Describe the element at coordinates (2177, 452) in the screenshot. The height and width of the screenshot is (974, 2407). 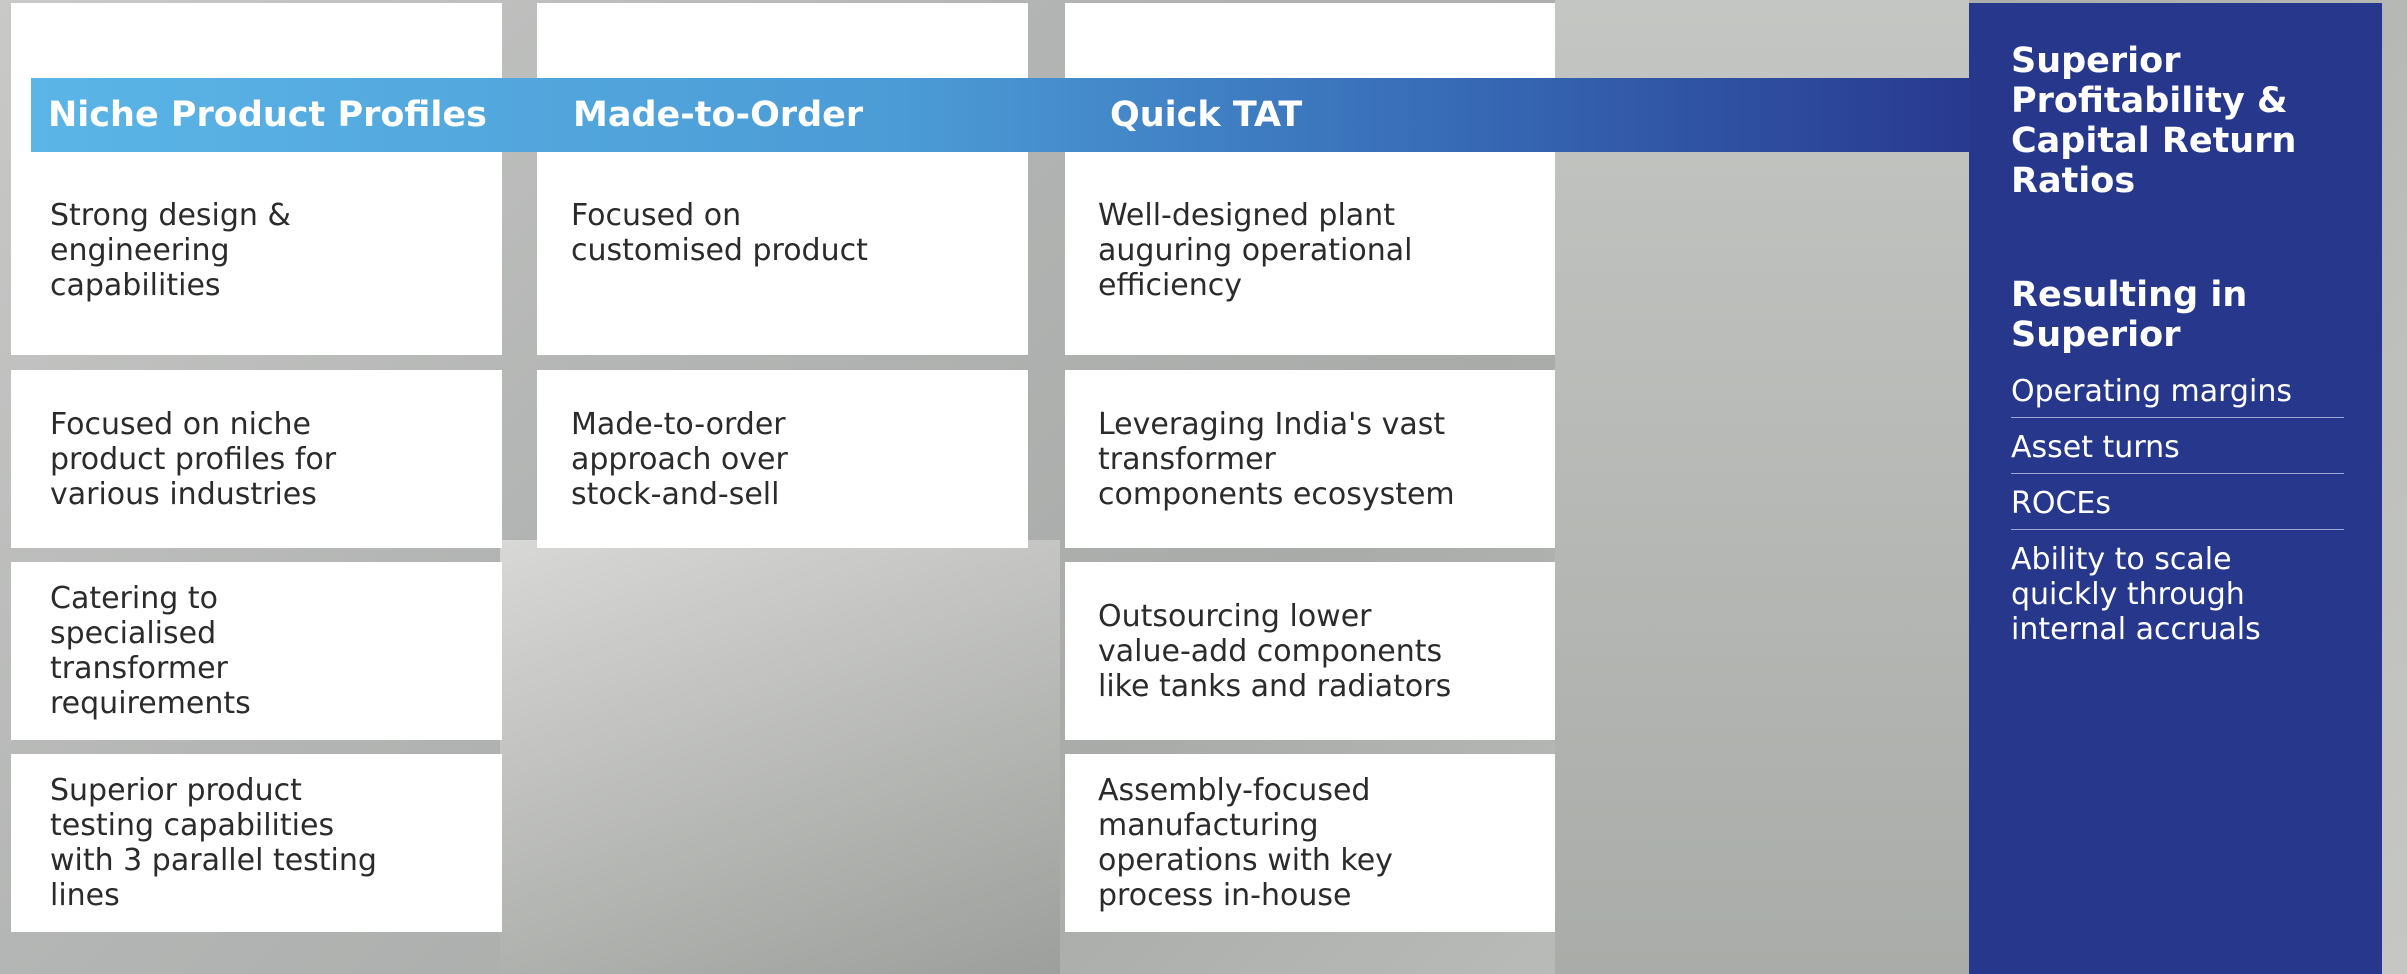
I see `panel-item: Asset turns` at that location.